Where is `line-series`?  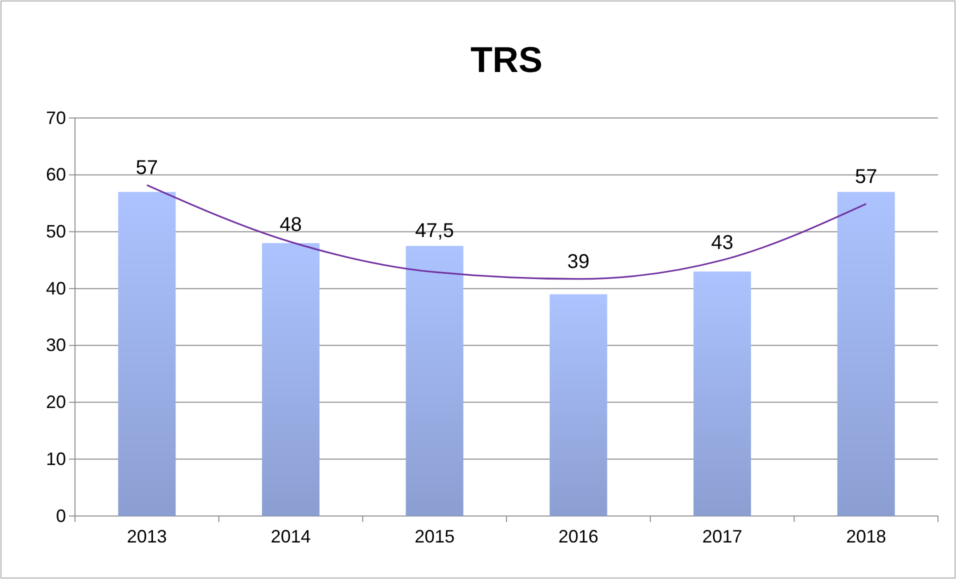 line-series is located at coordinates (506, 232).